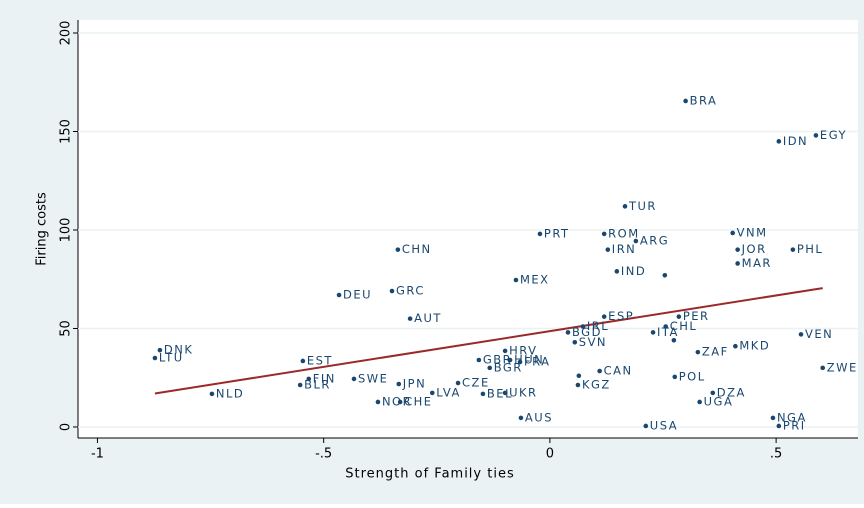 This screenshot has height=508, width=864. I want to click on point-label: NOR, so click(397, 401).